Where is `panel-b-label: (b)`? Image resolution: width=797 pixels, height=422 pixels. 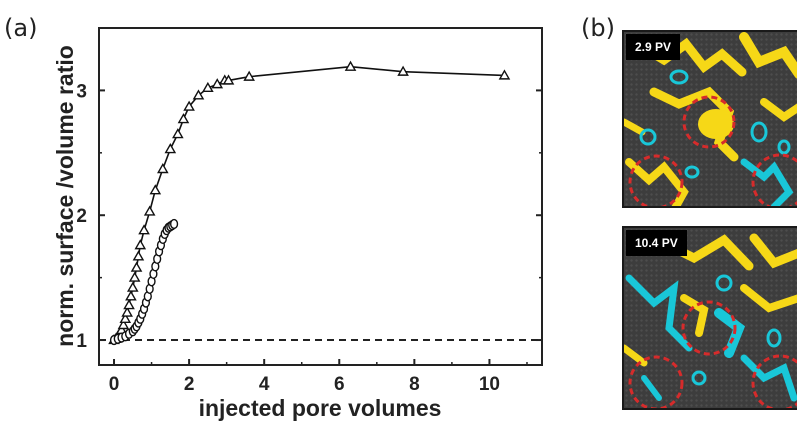 panel-b-label: (b) is located at coordinates (598, 28).